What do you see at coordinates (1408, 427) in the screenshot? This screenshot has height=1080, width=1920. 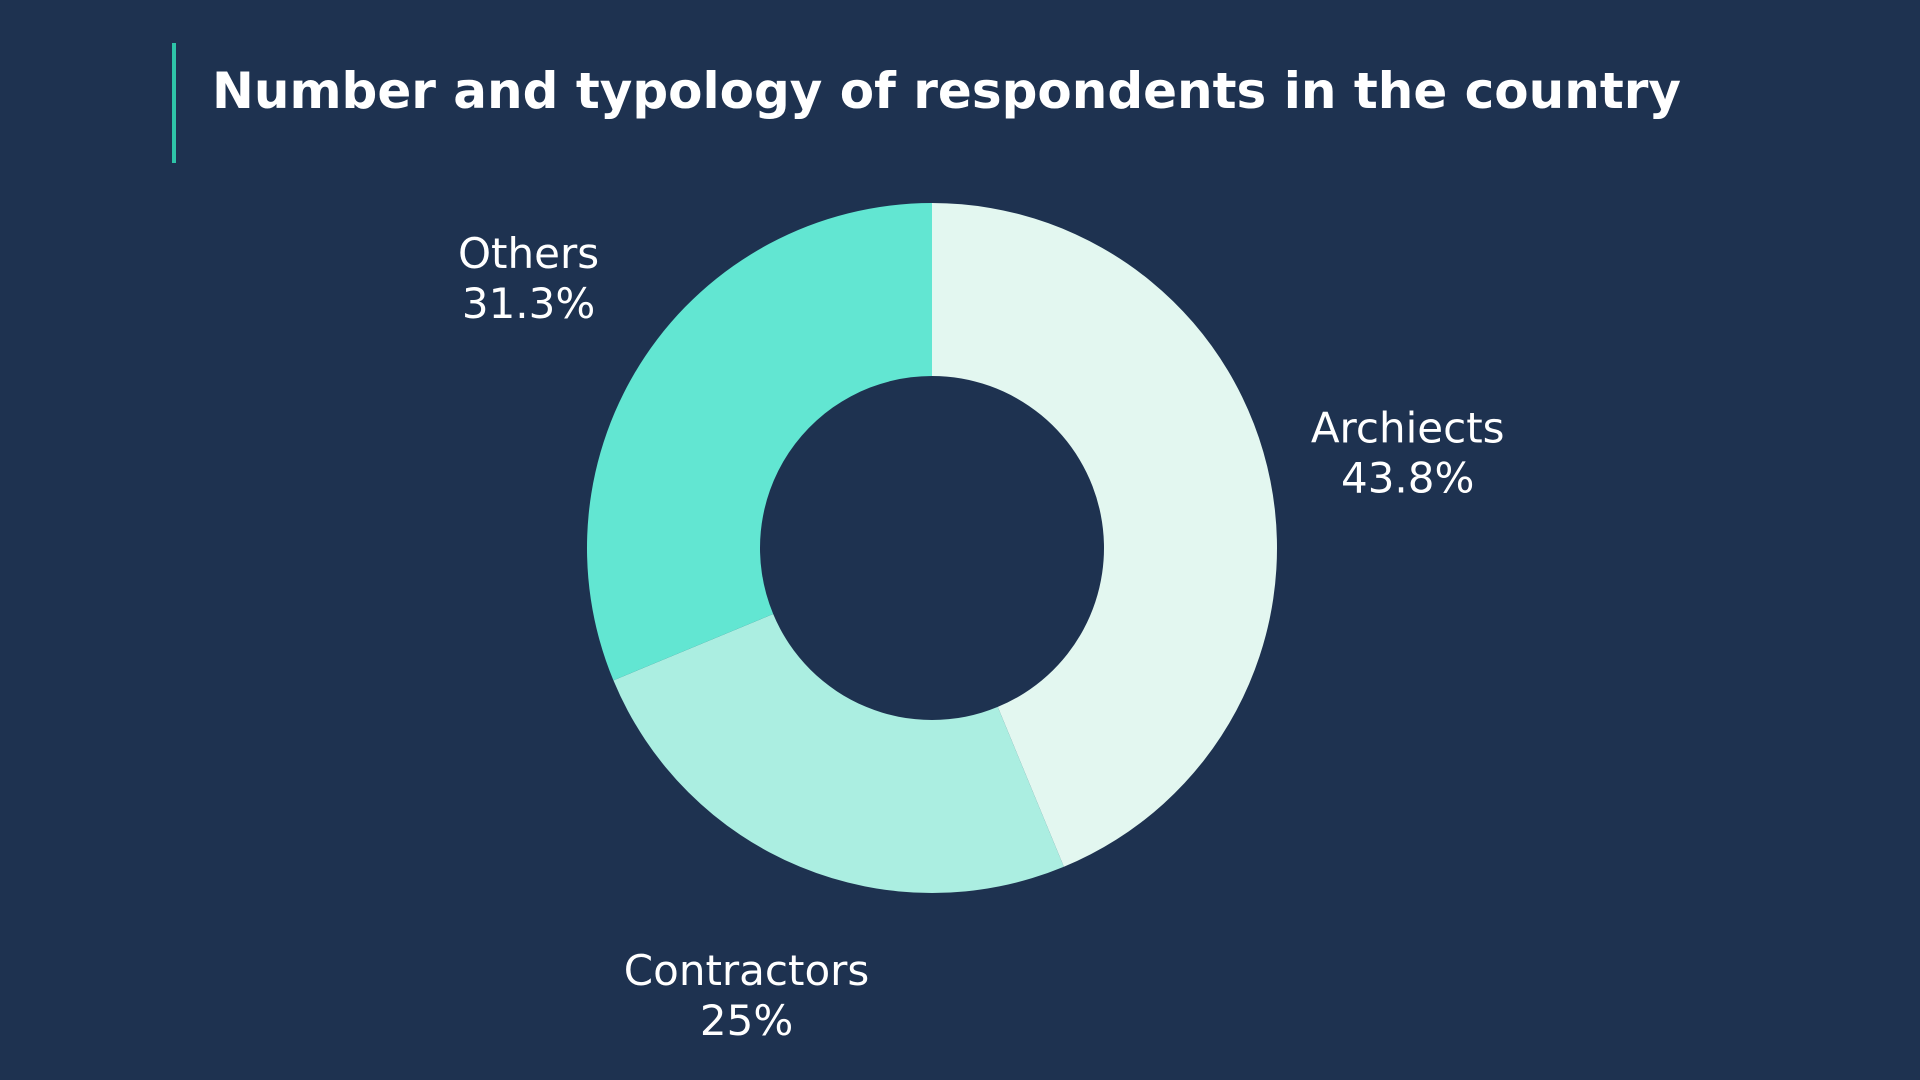 I see `slice-label-archiects: Archiects` at bounding box center [1408, 427].